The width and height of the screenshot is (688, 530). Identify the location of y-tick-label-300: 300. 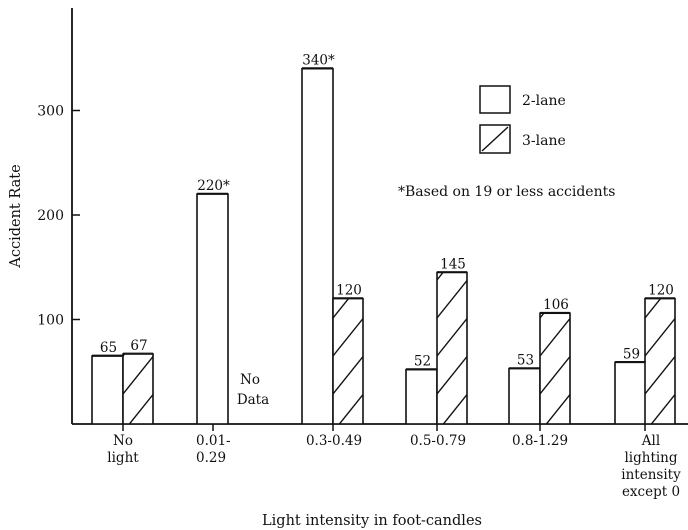
(50, 112).